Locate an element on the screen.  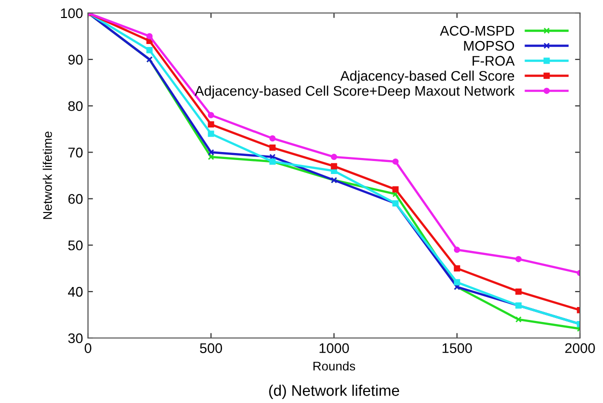
y-tick-label: 60 is located at coordinates (75, 199).